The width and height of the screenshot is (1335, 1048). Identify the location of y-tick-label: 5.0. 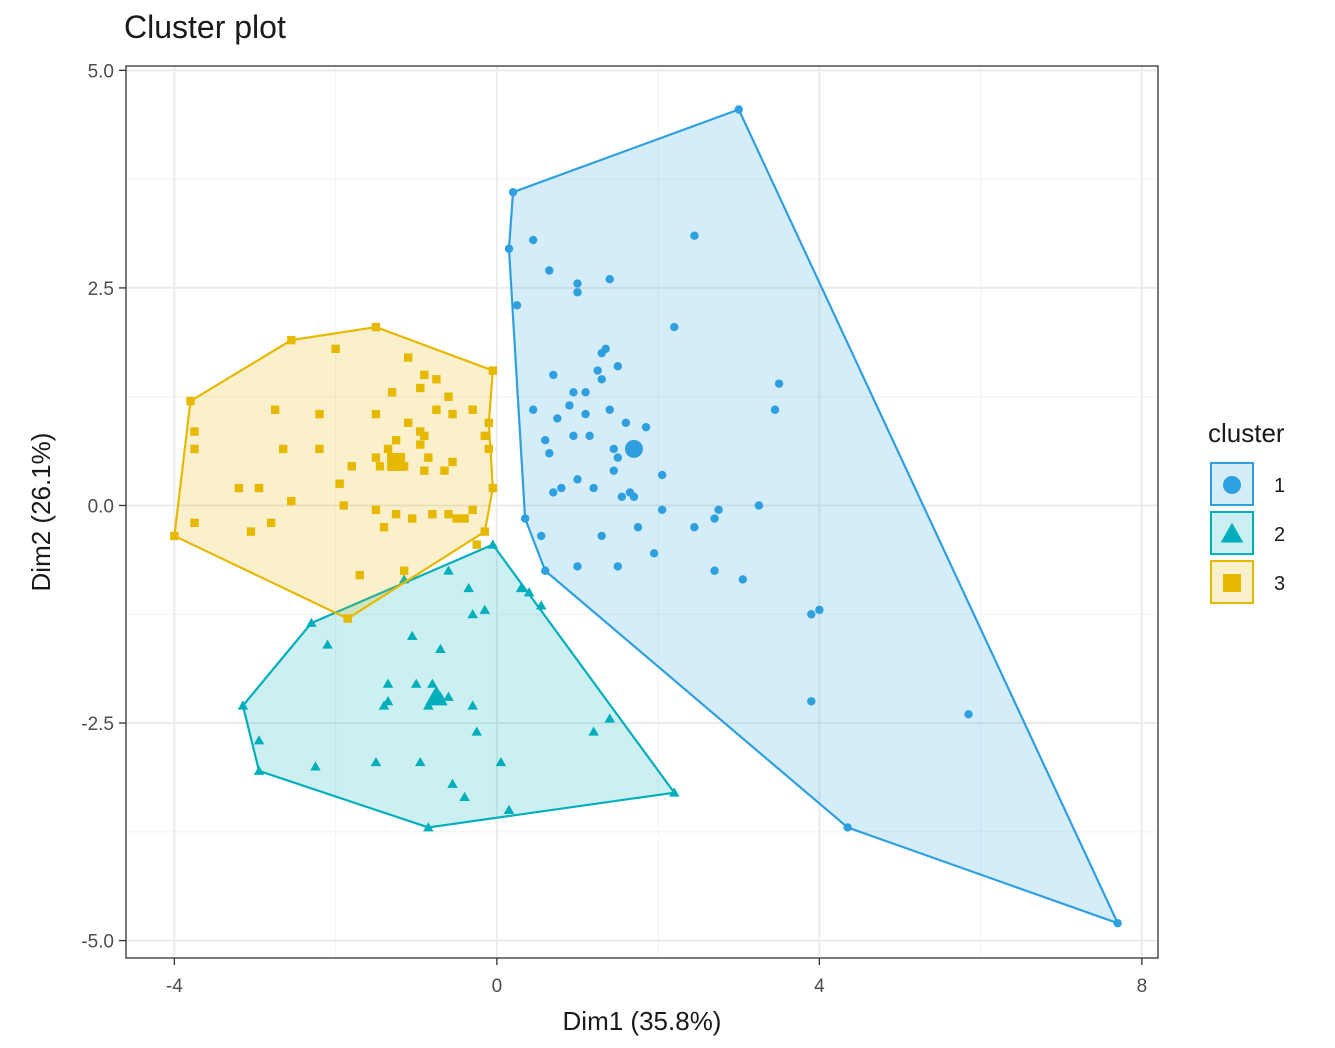
(101, 71).